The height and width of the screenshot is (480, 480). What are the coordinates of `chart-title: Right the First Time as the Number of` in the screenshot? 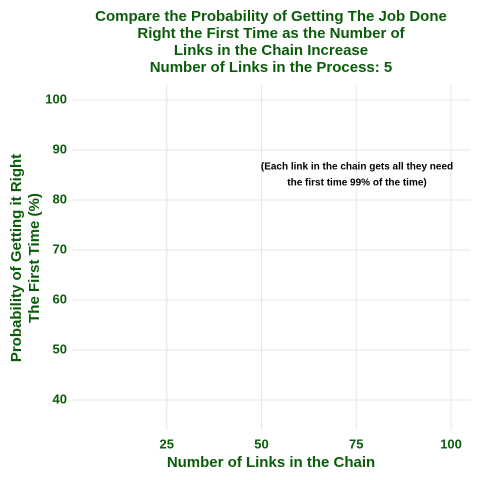 It's located at (271, 33).